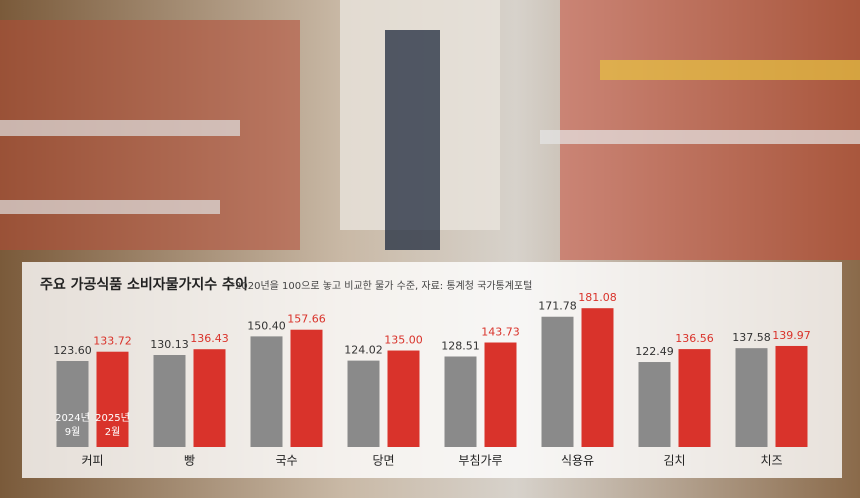  I want to click on value-label: 171.78, so click(557, 306).